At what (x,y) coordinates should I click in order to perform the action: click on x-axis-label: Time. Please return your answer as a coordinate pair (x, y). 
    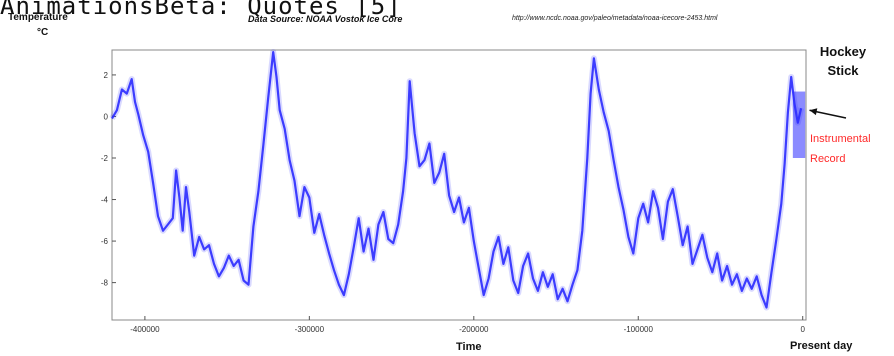
    Looking at the image, I should click on (469, 347).